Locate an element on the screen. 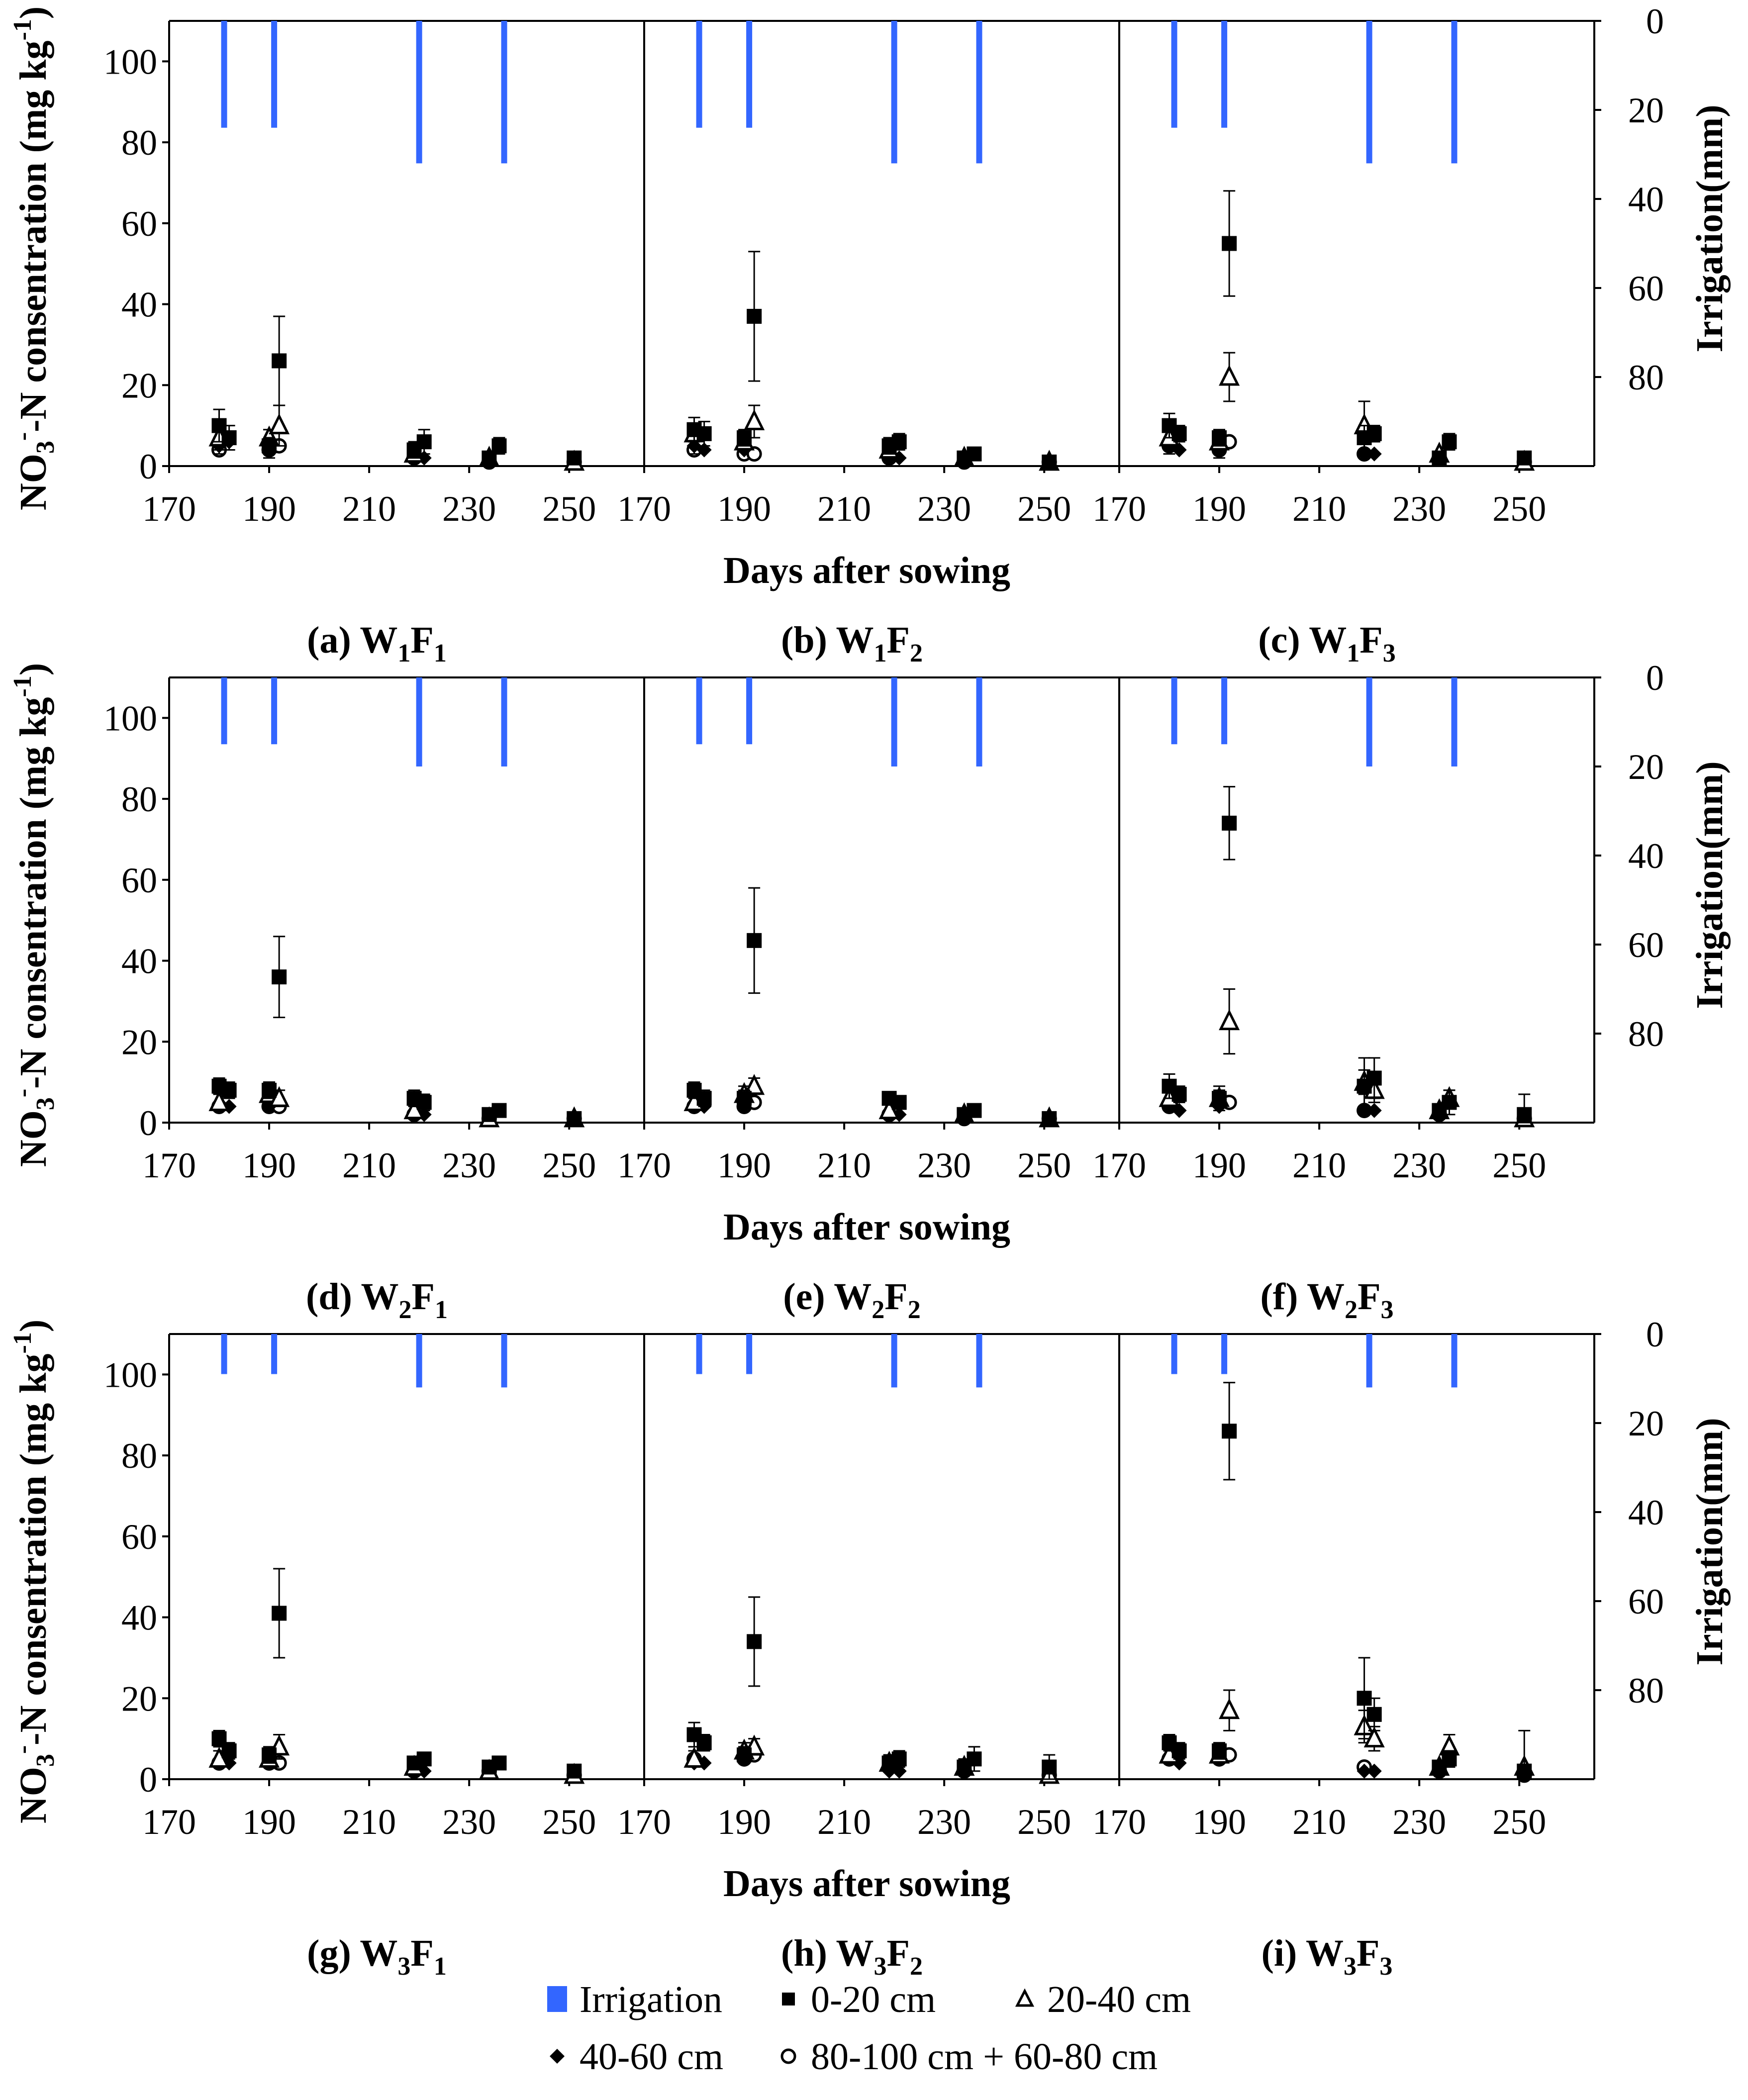 This screenshot has height=2100, width=1748. panel-label: (d) W2F1 is located at coordinates (377, 1300).